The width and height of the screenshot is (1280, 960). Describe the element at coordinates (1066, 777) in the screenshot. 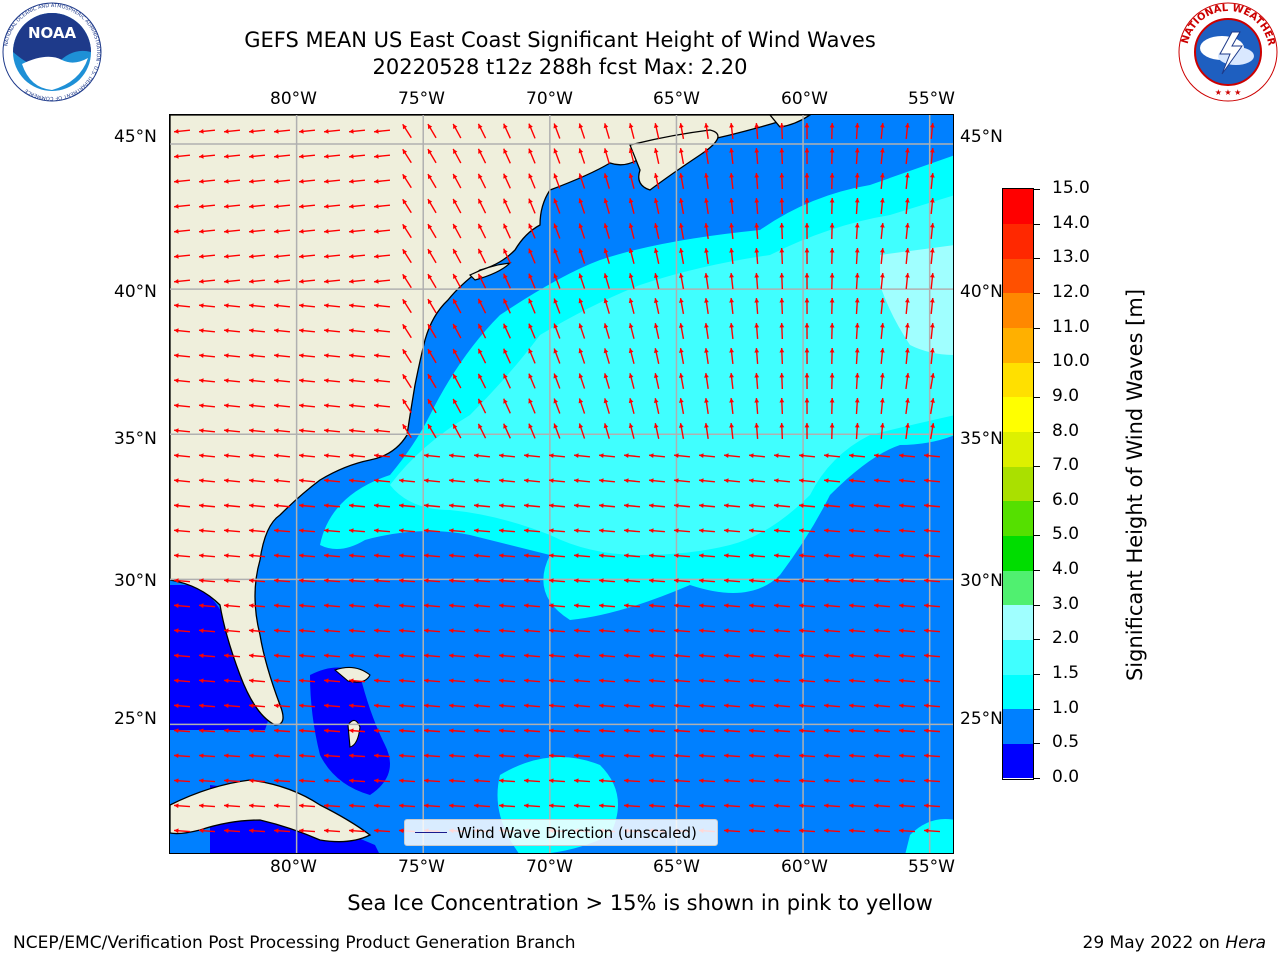

I see `colorbar-tick-label: 0.0` at that location.